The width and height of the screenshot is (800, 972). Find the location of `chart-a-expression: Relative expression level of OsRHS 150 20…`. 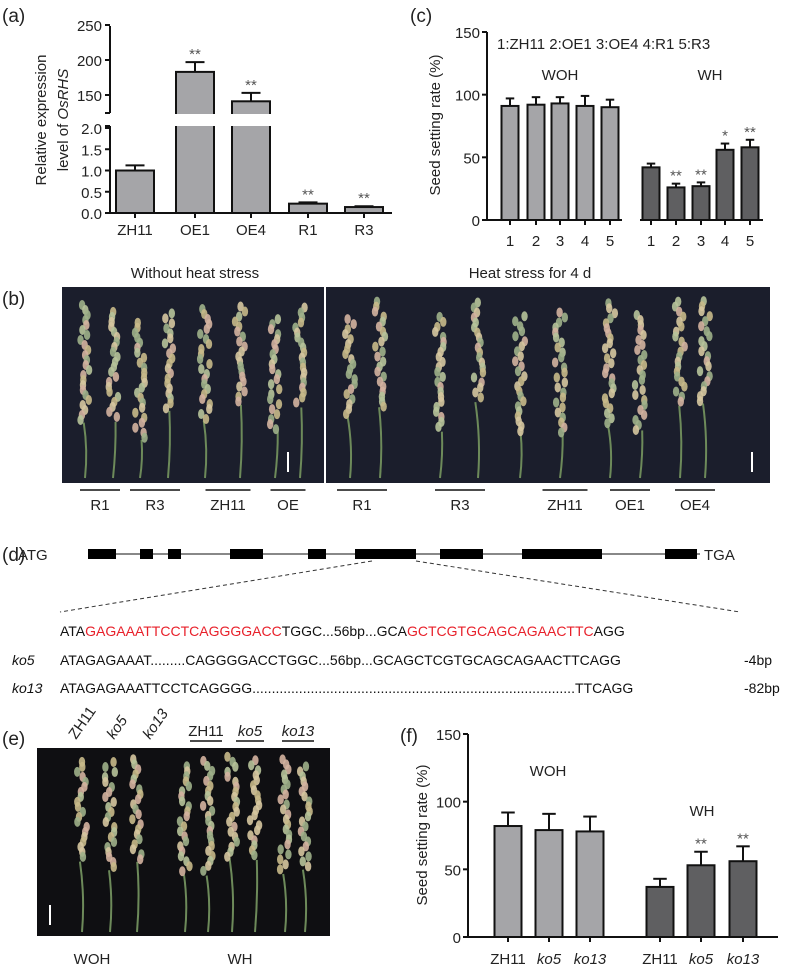

chart-a-expression: Relative expression level of OsRHS 150 20… is located at coordinates (212, 128).